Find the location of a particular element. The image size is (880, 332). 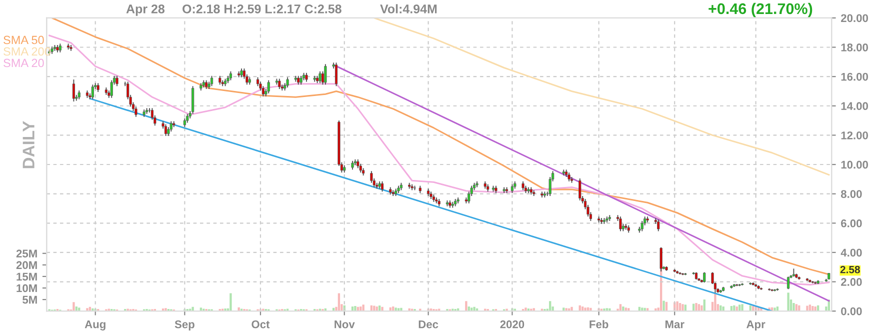

y-tick-label: 18.00 is located at coordinates (854, 48).